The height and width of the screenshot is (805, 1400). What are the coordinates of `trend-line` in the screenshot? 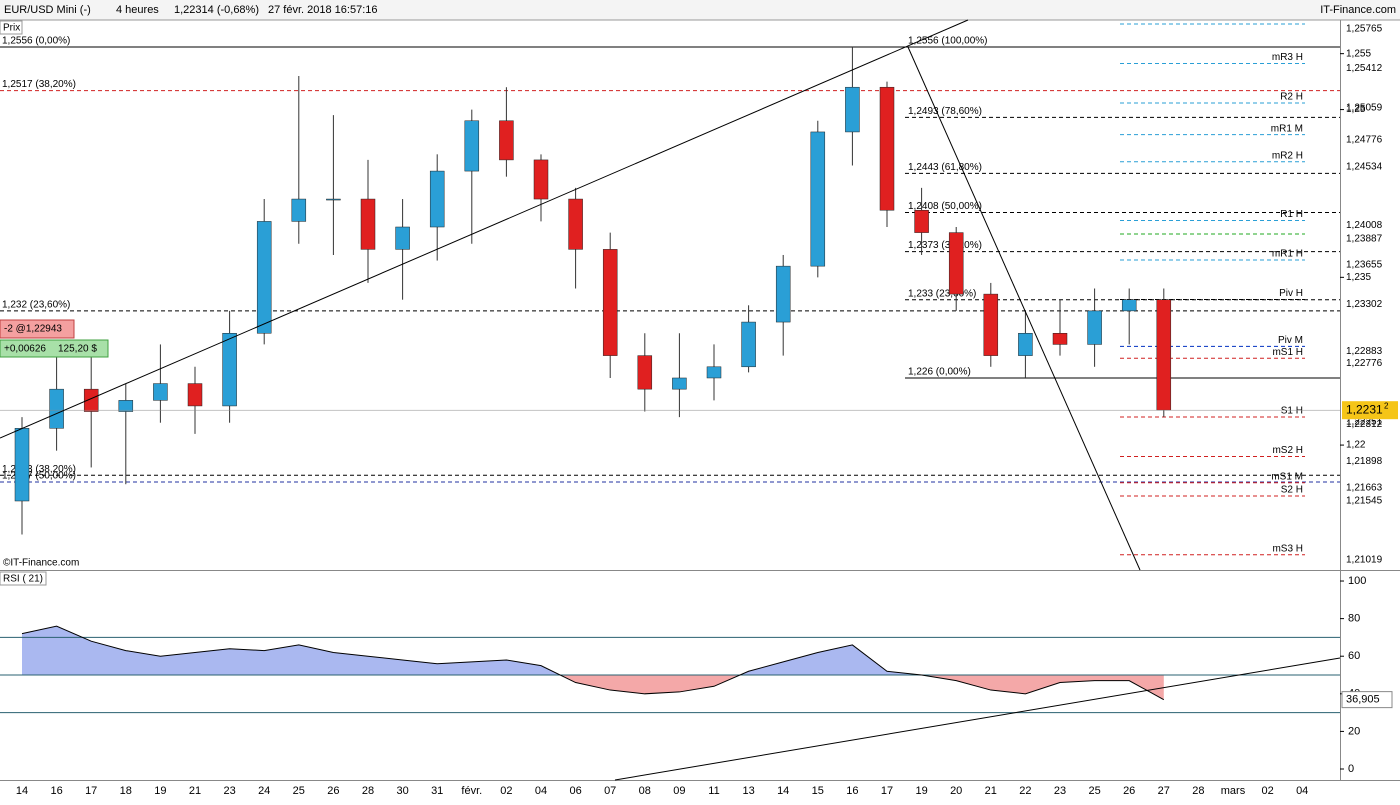 It's located at (1024, 308).